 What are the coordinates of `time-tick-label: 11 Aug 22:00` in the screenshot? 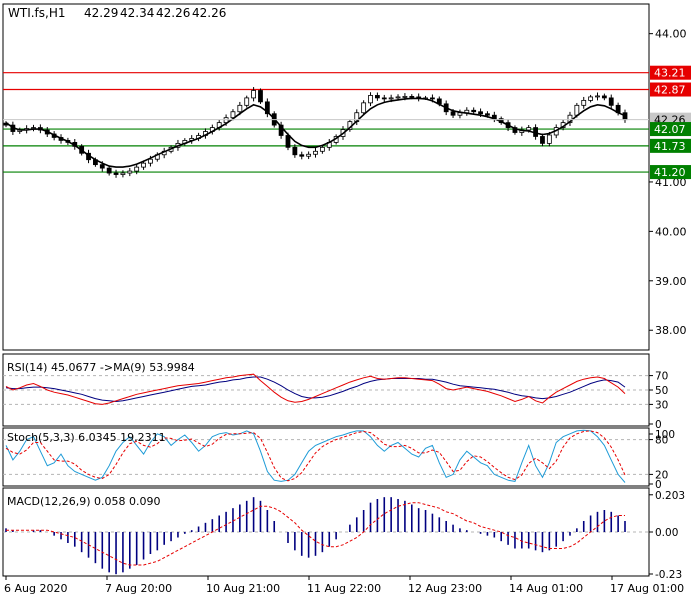 It's located at (344, 588).